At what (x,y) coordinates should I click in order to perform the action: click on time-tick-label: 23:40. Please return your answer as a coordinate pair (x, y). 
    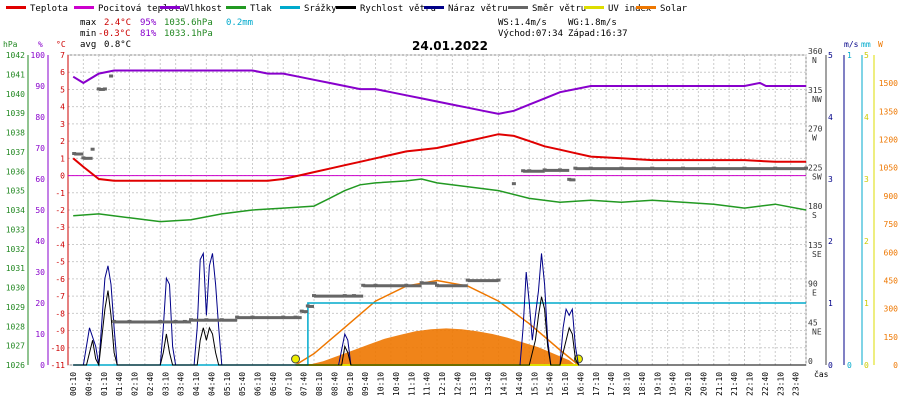
    Looking at the image, I should click on (796, 384).